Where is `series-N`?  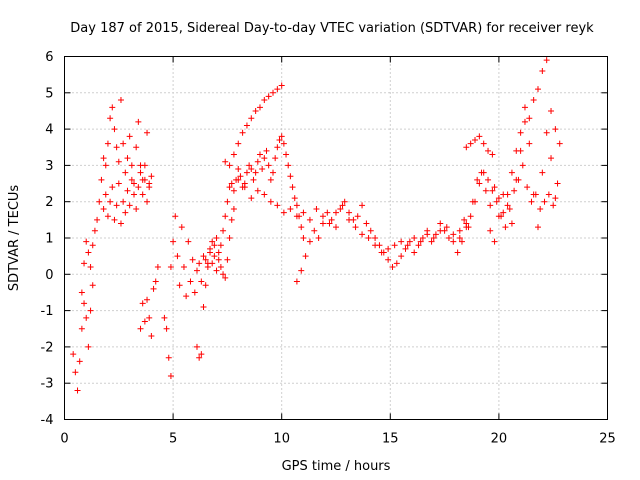 series-N is located at coordinates (509, 149).